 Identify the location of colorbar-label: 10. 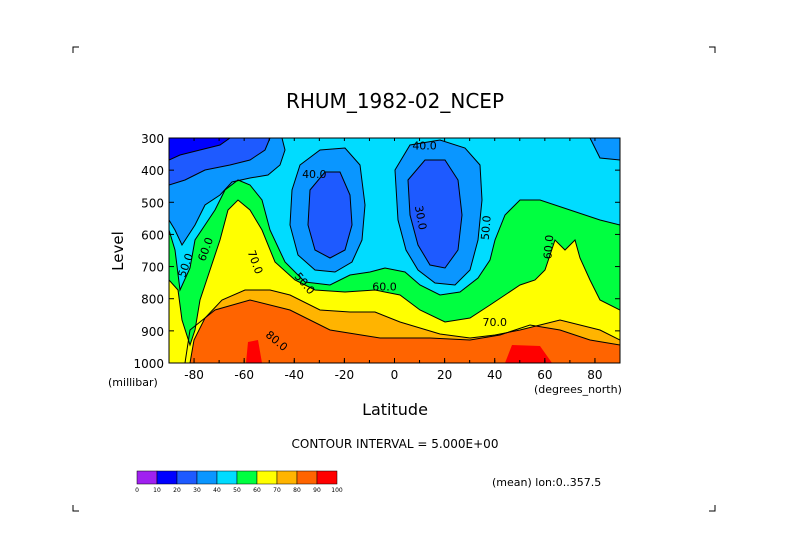
(157, 490).